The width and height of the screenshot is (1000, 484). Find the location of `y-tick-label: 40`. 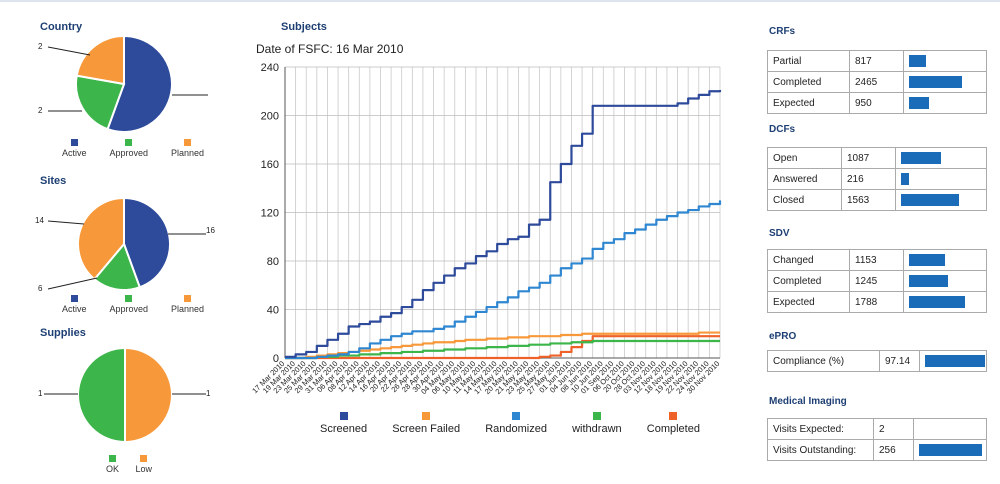

y-tick-label: 40 is located at coordinates (273, 311).